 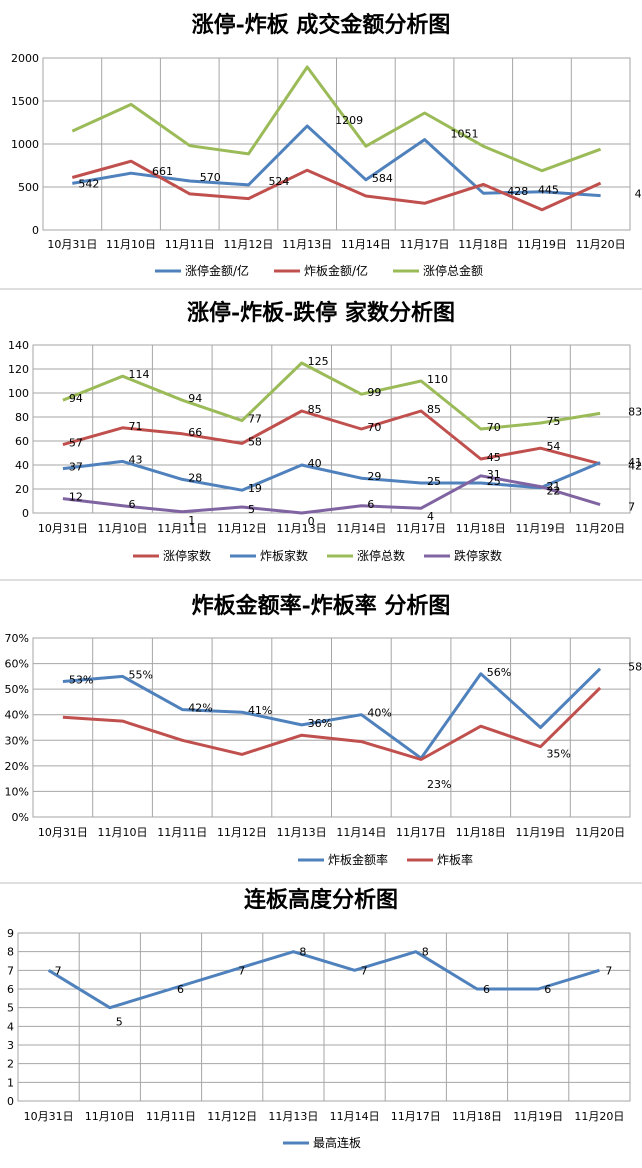 I want to click on y-tick-label: 2, so click(x=10, y=1064).